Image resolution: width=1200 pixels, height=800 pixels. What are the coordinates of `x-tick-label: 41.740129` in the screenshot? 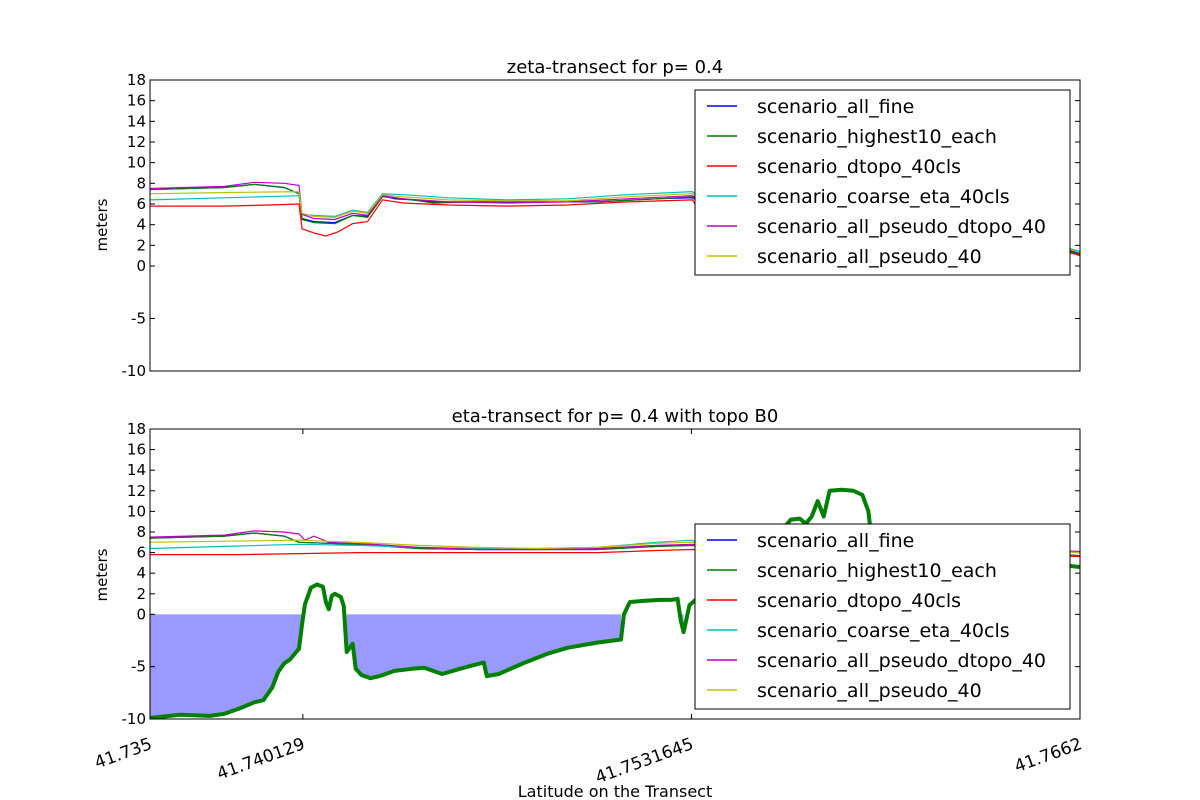 It's located at (260, 759).